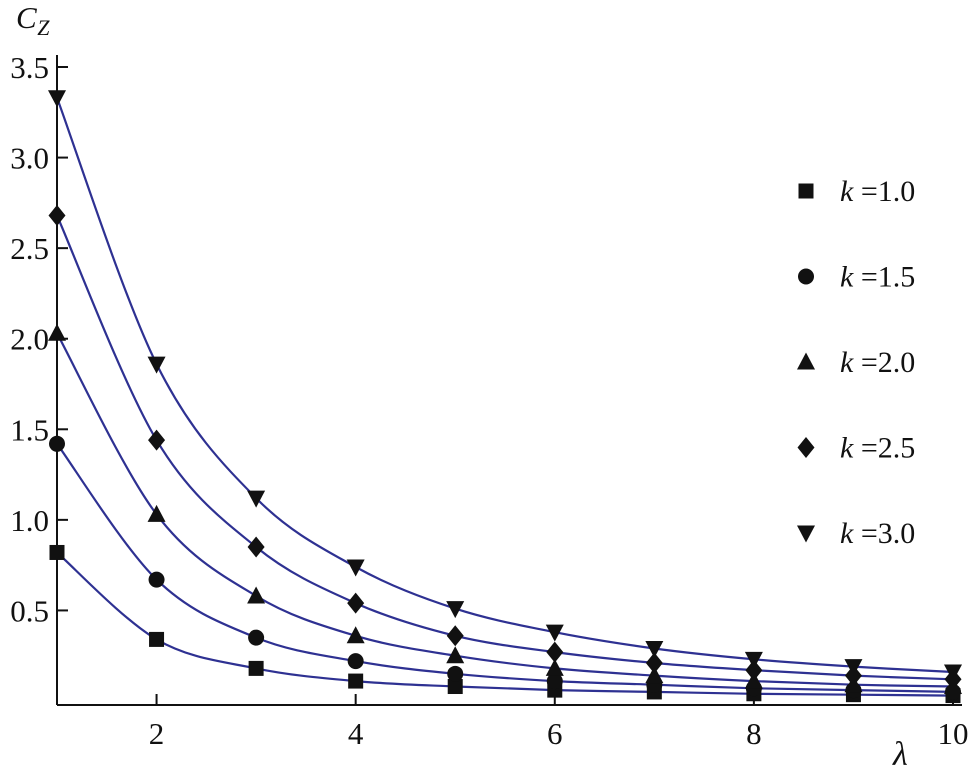 Image resolution: width=977 pixels, height=781 pixels. What do you see at coordinates (43, 28) in the screenshot?
I see `y-axis-title-subscript: Z` at bounding box center [43, 28].